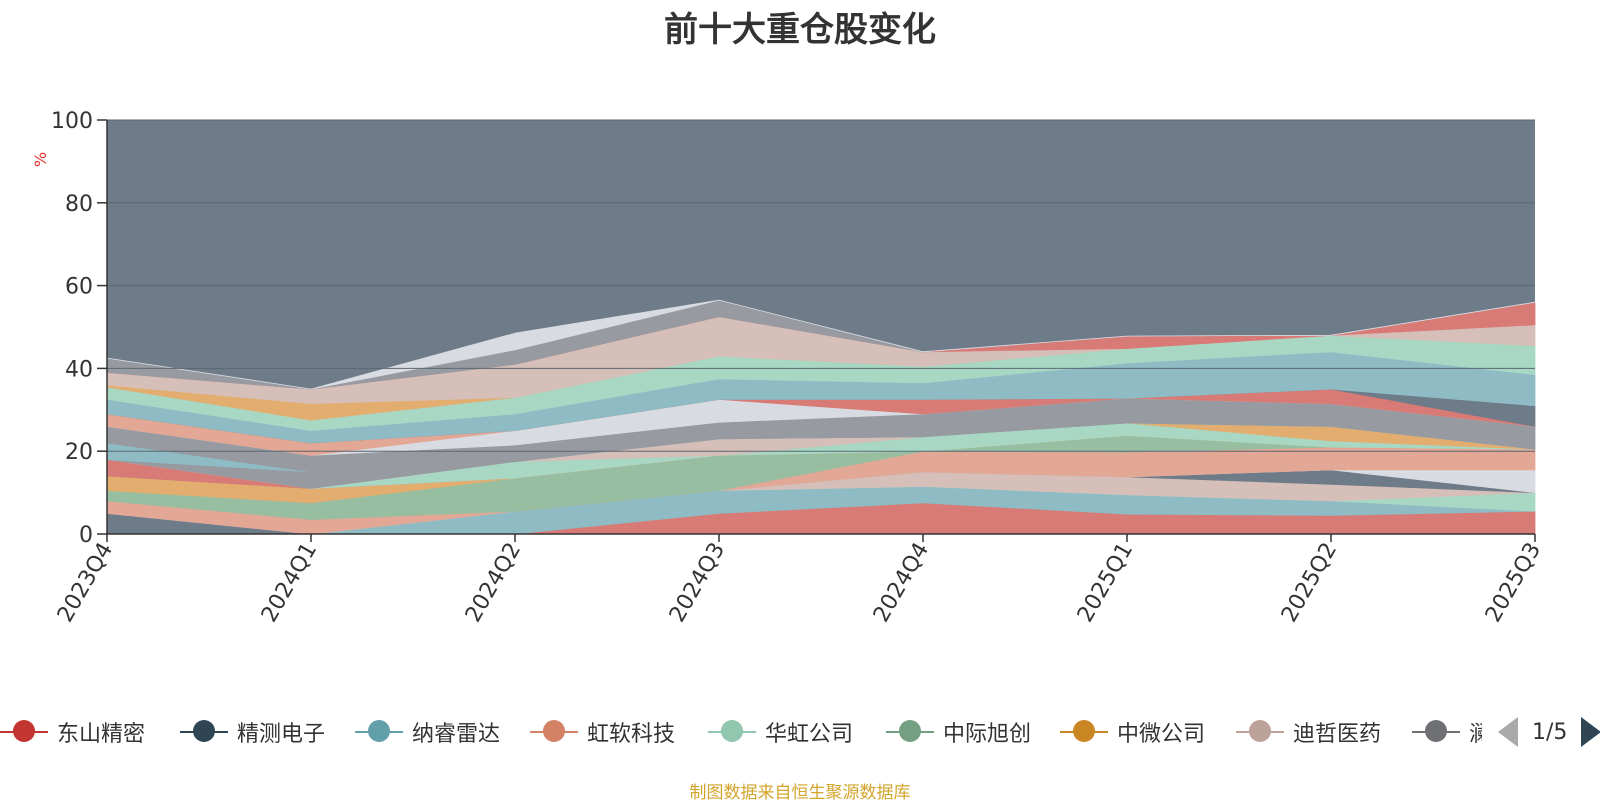 The image size is (1600, 803). I want to click on legend-item-7: 迪哲医药, so click(1308, 732).